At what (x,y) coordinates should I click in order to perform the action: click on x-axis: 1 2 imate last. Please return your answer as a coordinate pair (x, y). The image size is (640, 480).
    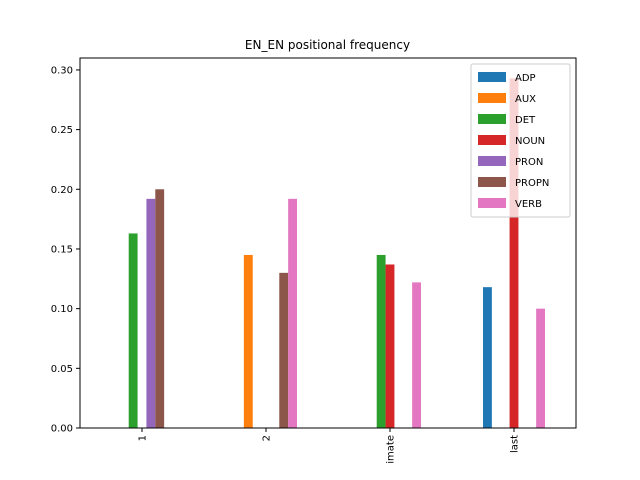
    Looking at the image, I should click on (329, 446).